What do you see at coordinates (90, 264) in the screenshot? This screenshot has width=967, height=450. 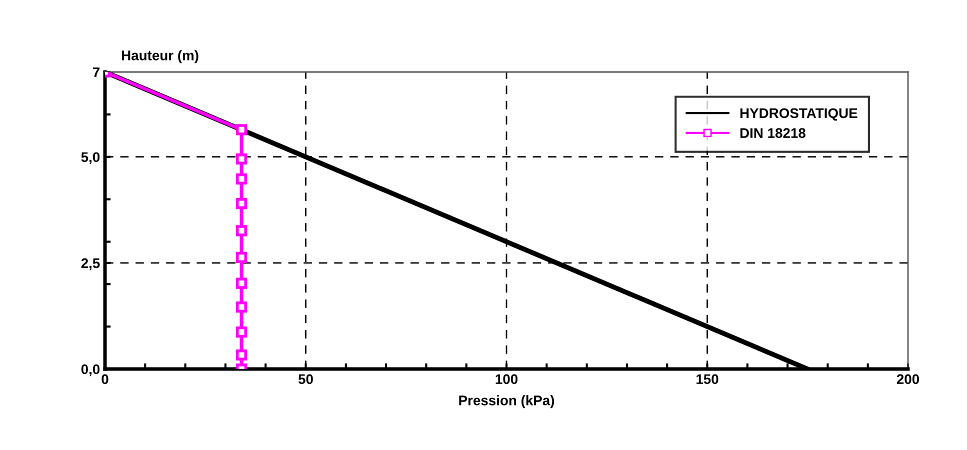 I see `y-tick-label: 2,5` at bounding box center [90, 264].